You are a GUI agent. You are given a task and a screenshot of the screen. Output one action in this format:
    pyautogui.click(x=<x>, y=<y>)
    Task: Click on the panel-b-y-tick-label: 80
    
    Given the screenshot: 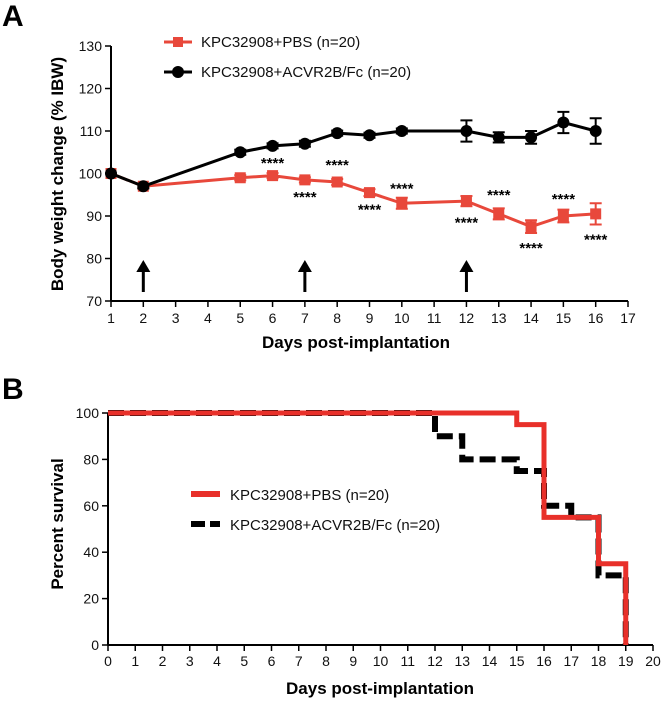 What is the action you would take?
    pyautogui.click(x=91, y=459)
    